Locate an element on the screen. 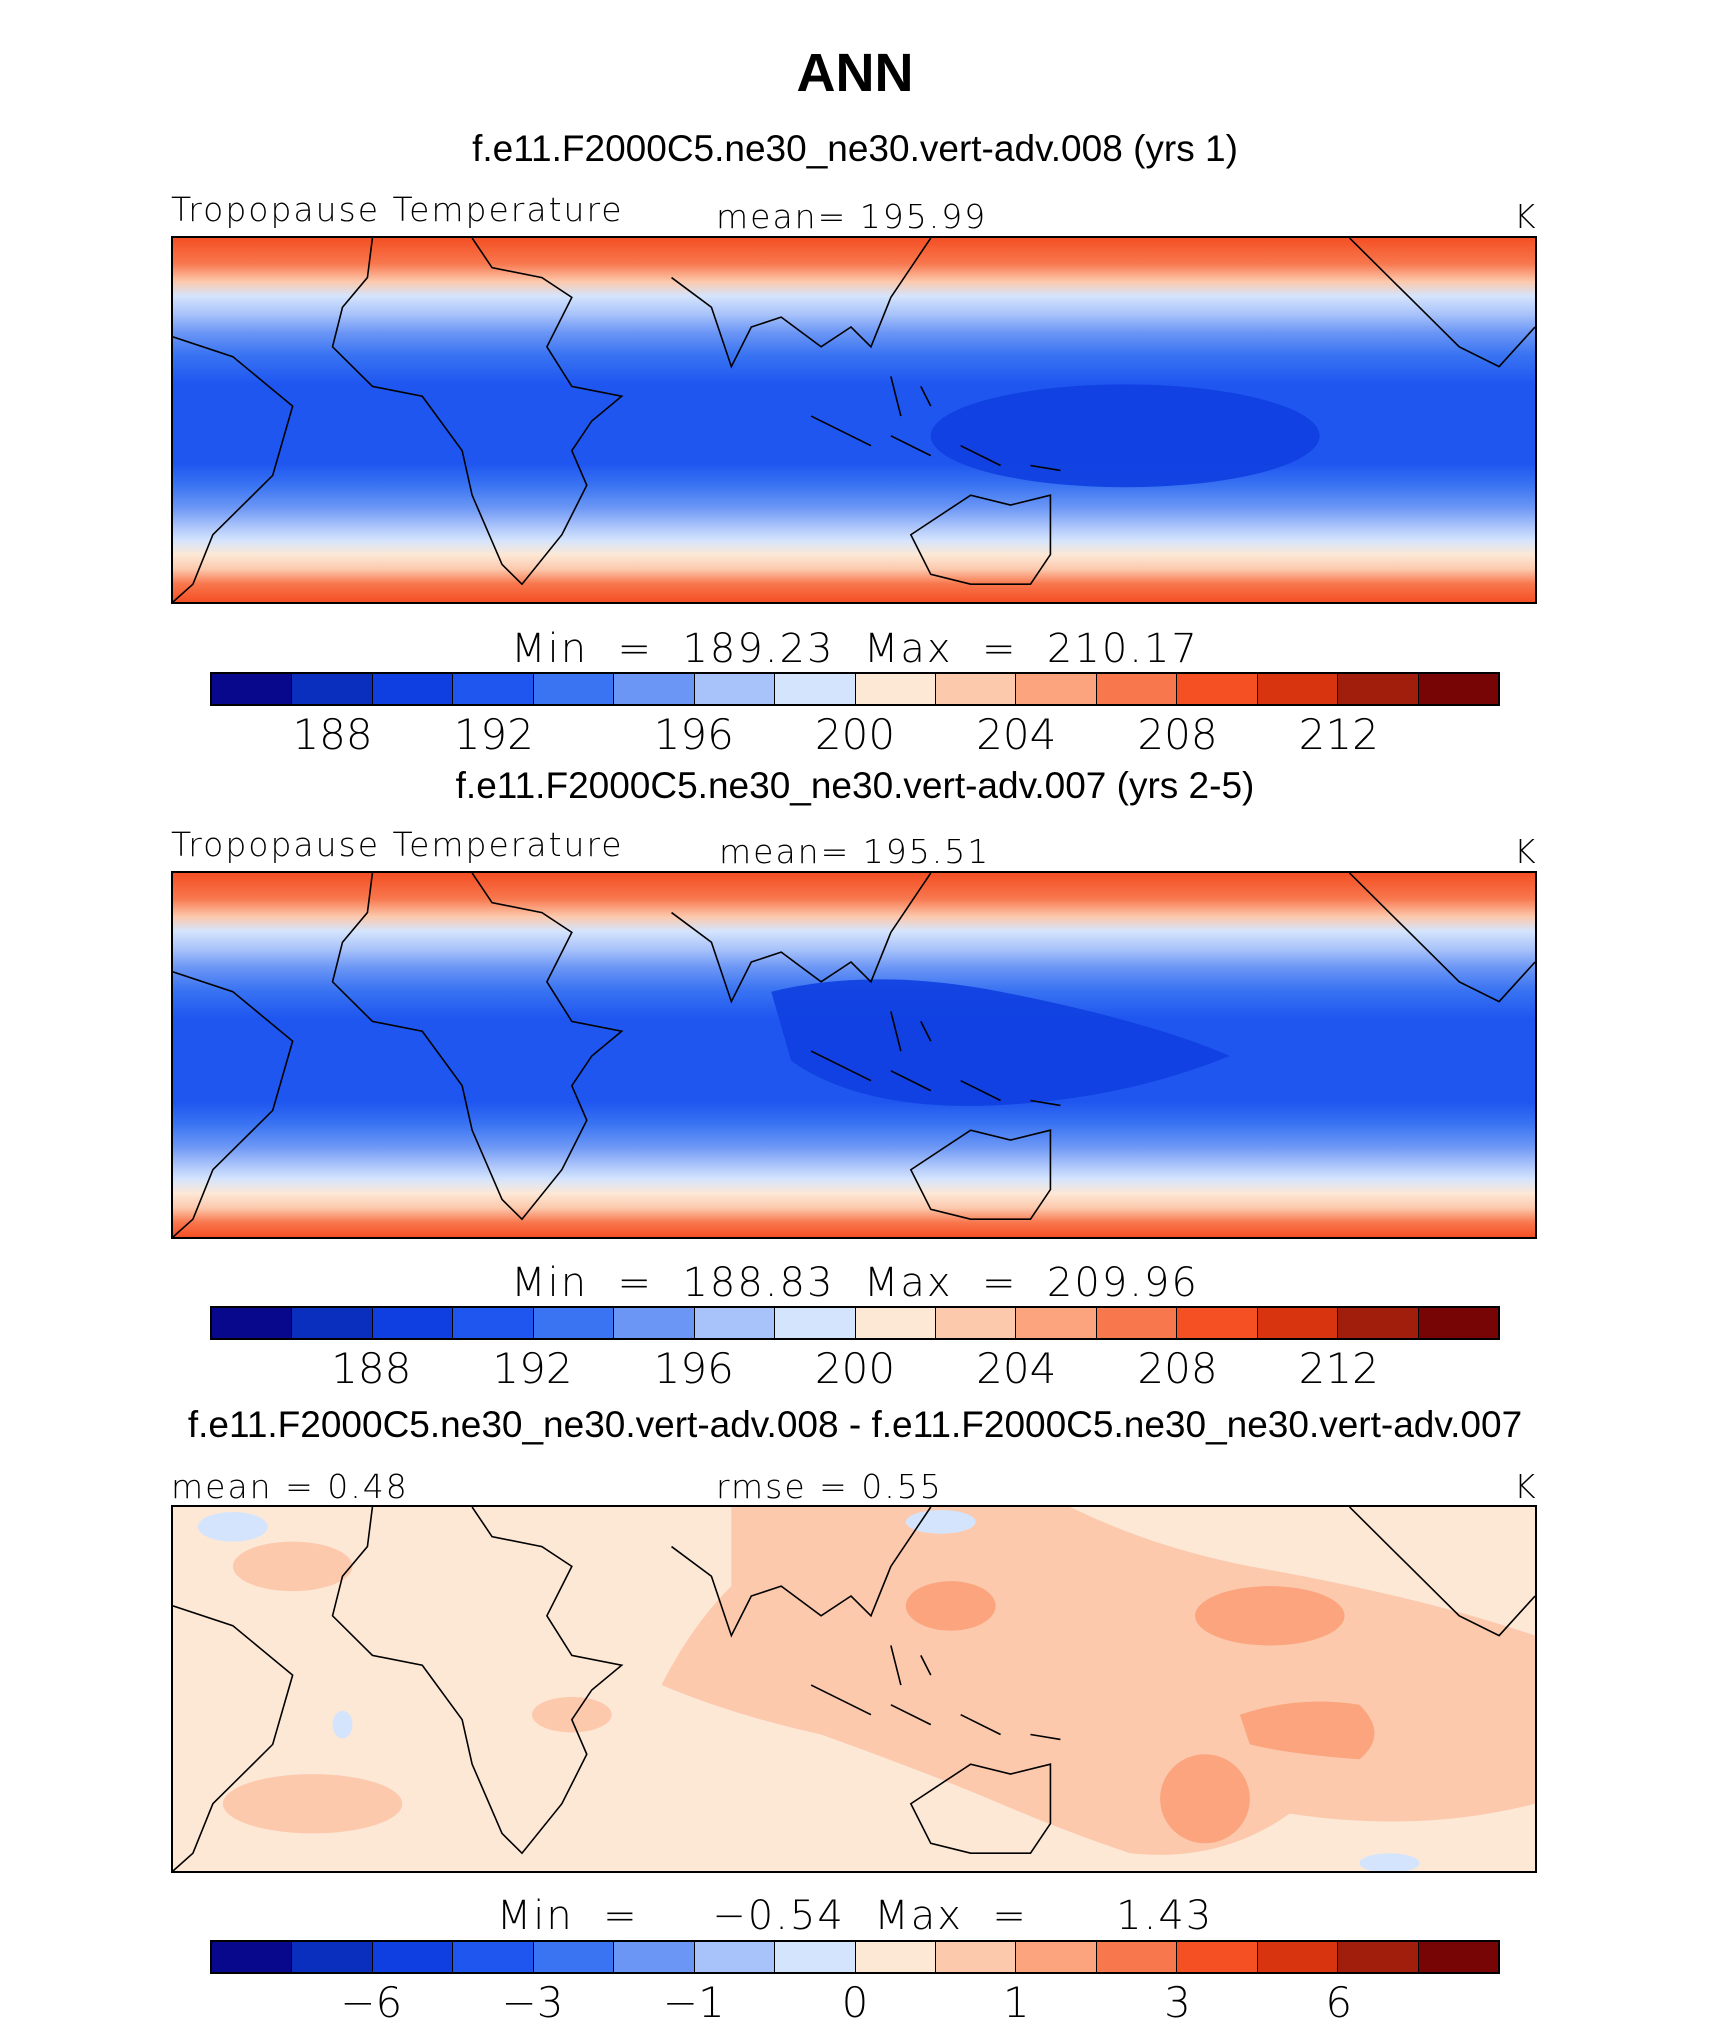 The image size is (1710, 2036). tick-label: 0 is located at coordinates (855, 2002).